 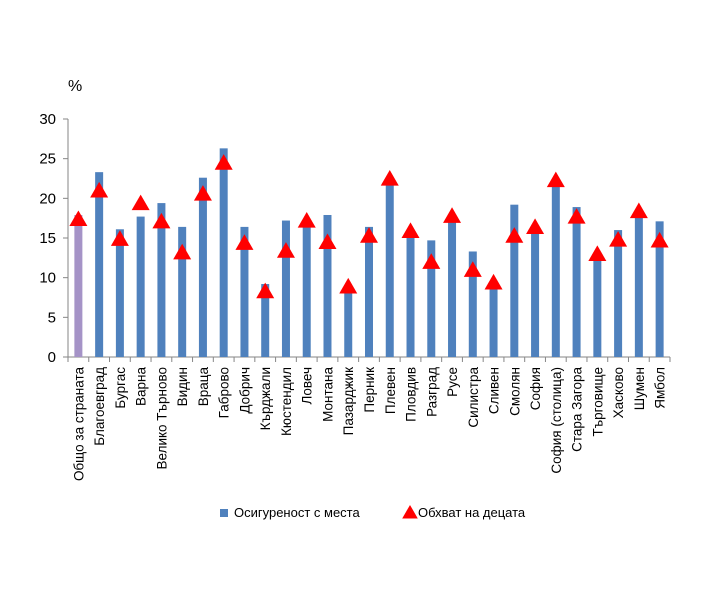 What do you see at coordinates (99, 406) in the screenshot?
I see `x-category-label: Благоевград` at bounding box center [99, 406].